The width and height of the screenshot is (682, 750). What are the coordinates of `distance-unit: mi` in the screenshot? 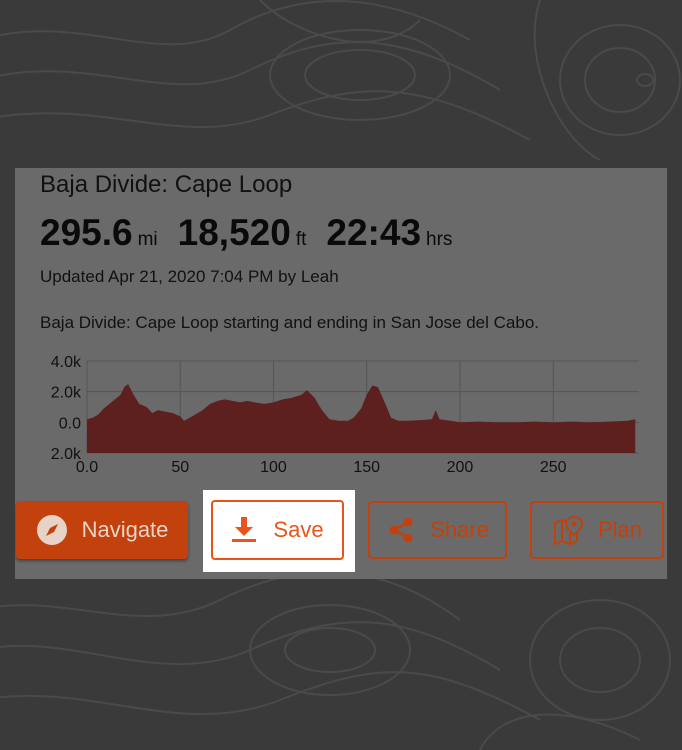 It's located at (147, 239).